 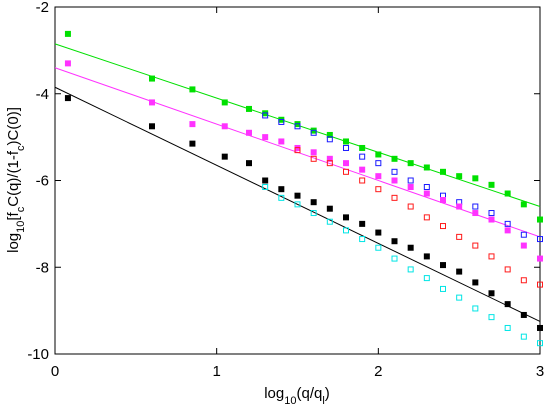 I want to click on y-tick-label: -6, so click(x=42, y=181).